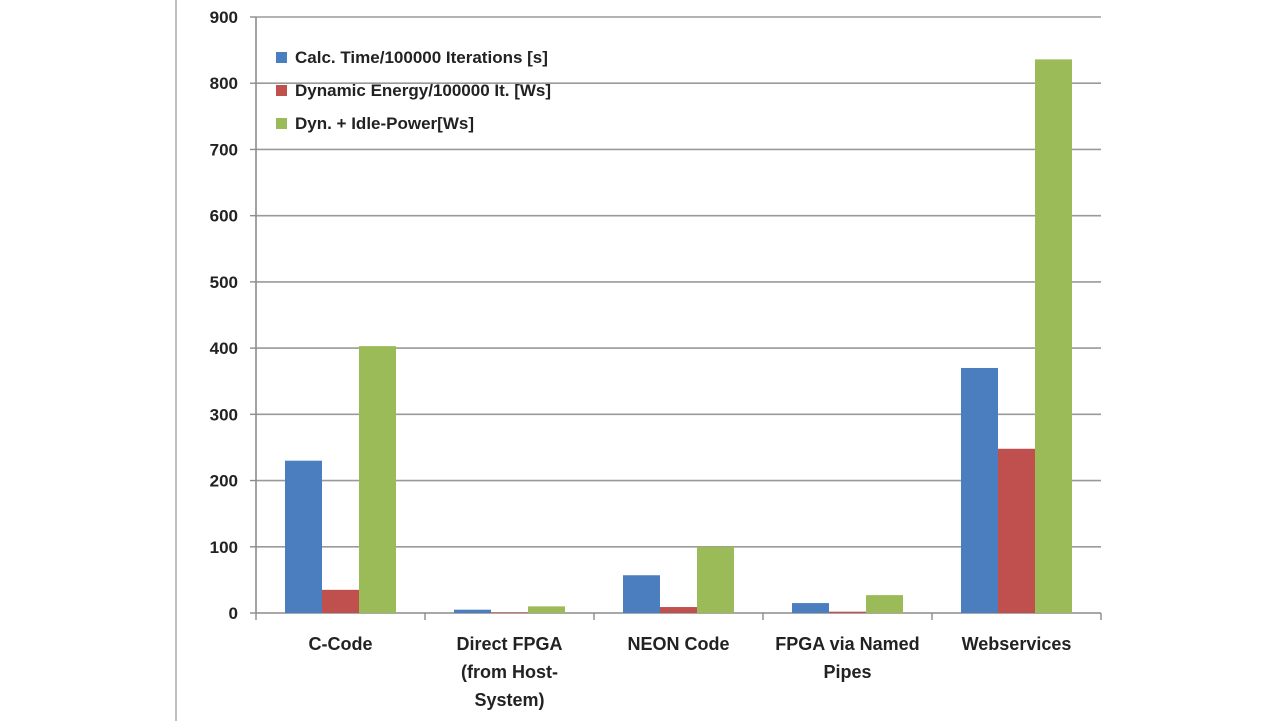 Image resolution: width=1280 pixels, height=721 pixels. I want to click on y-tick-label: 700, so click(224, 149).